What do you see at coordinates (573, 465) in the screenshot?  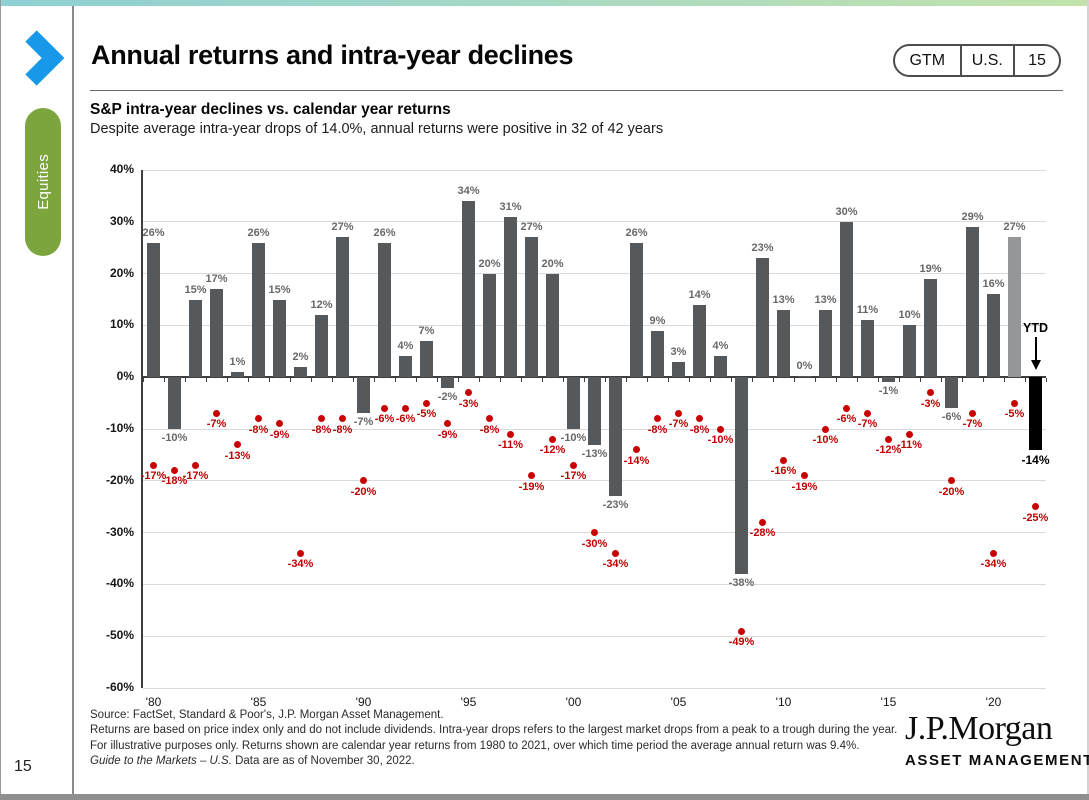 I see `decline-dot-2000` at bounding box center [573, 465].